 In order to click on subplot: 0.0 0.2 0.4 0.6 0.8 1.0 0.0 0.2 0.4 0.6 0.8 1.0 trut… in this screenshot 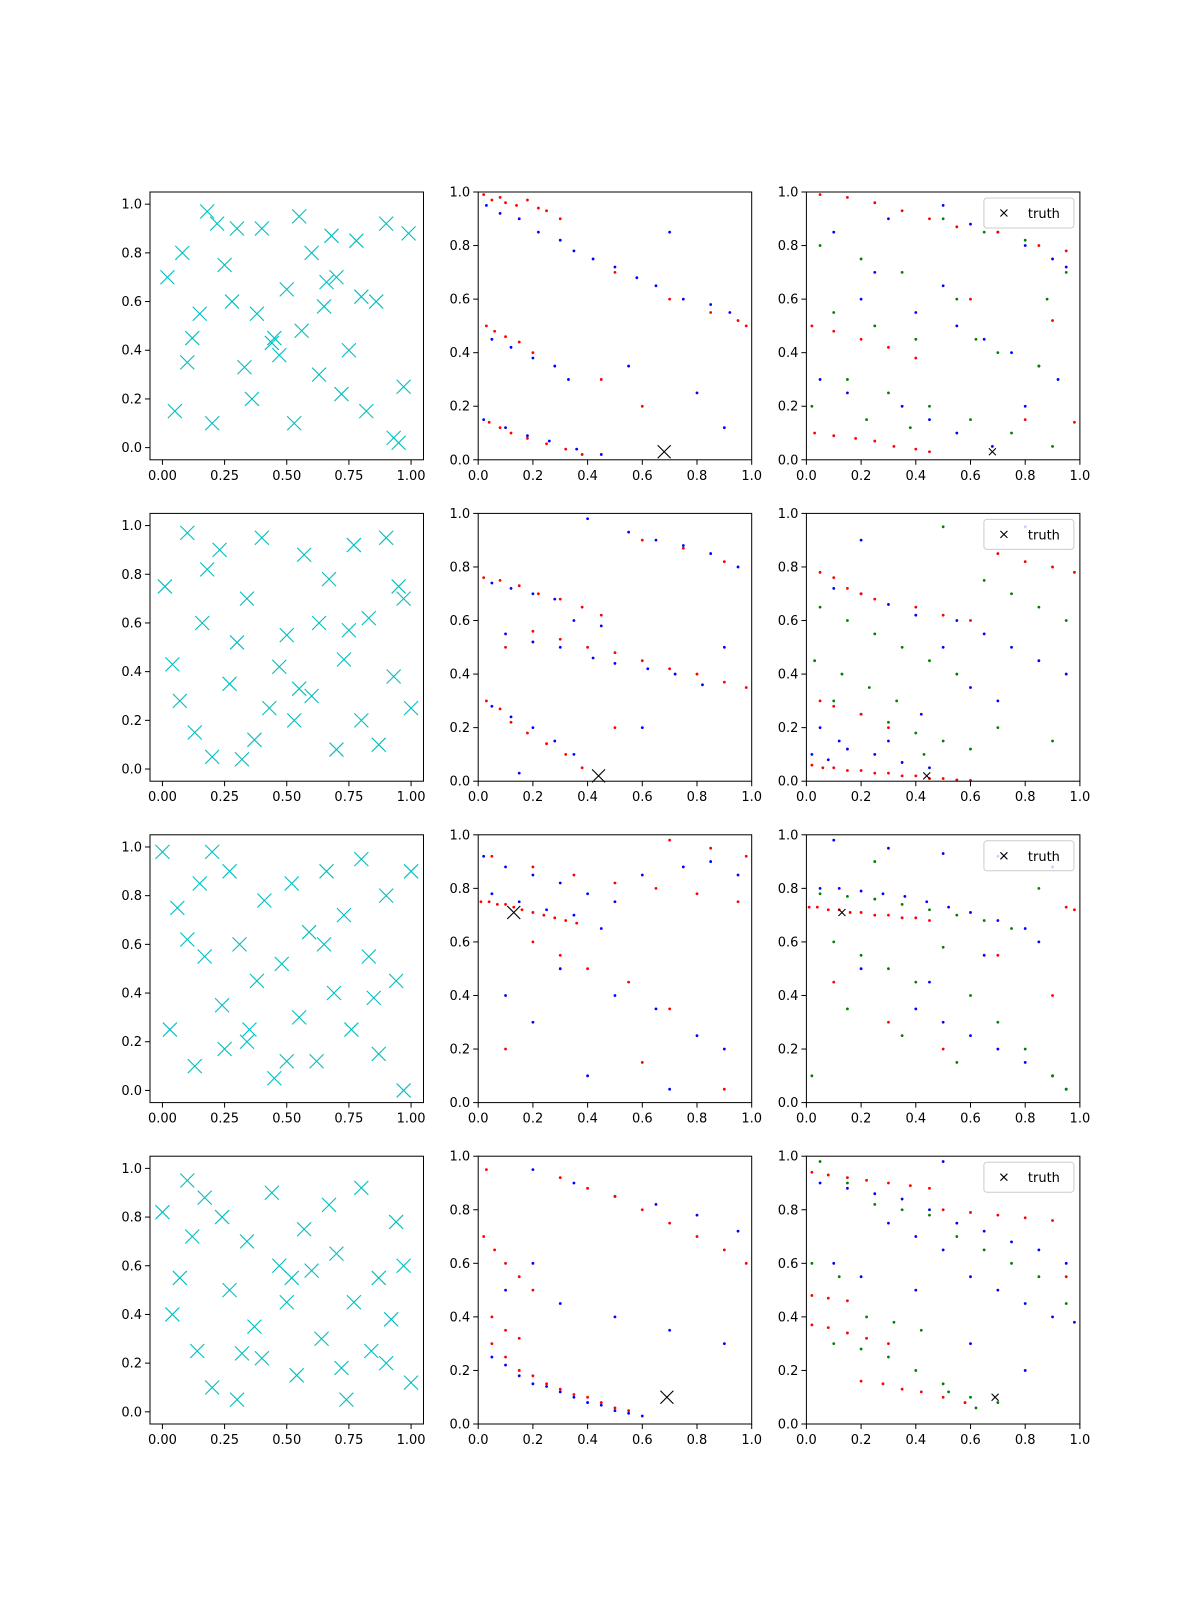, I will do `click(934, 1299)`.